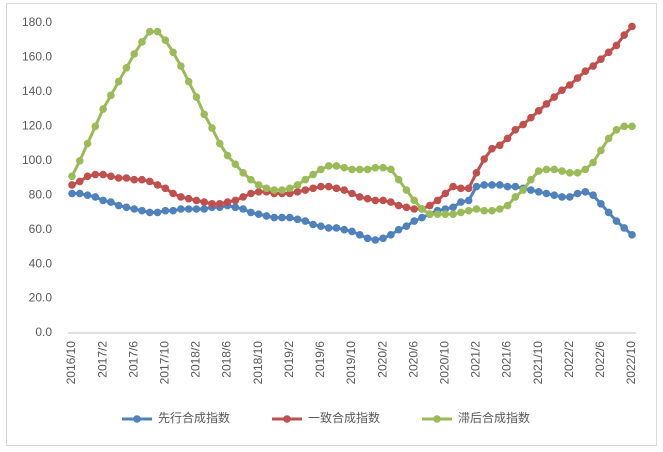 The image size is (663, 452). What do you see at coordinates (43, 332) in the screenshot?
I see `y-tick-label: 0.0` at bounding box center [43, 332].